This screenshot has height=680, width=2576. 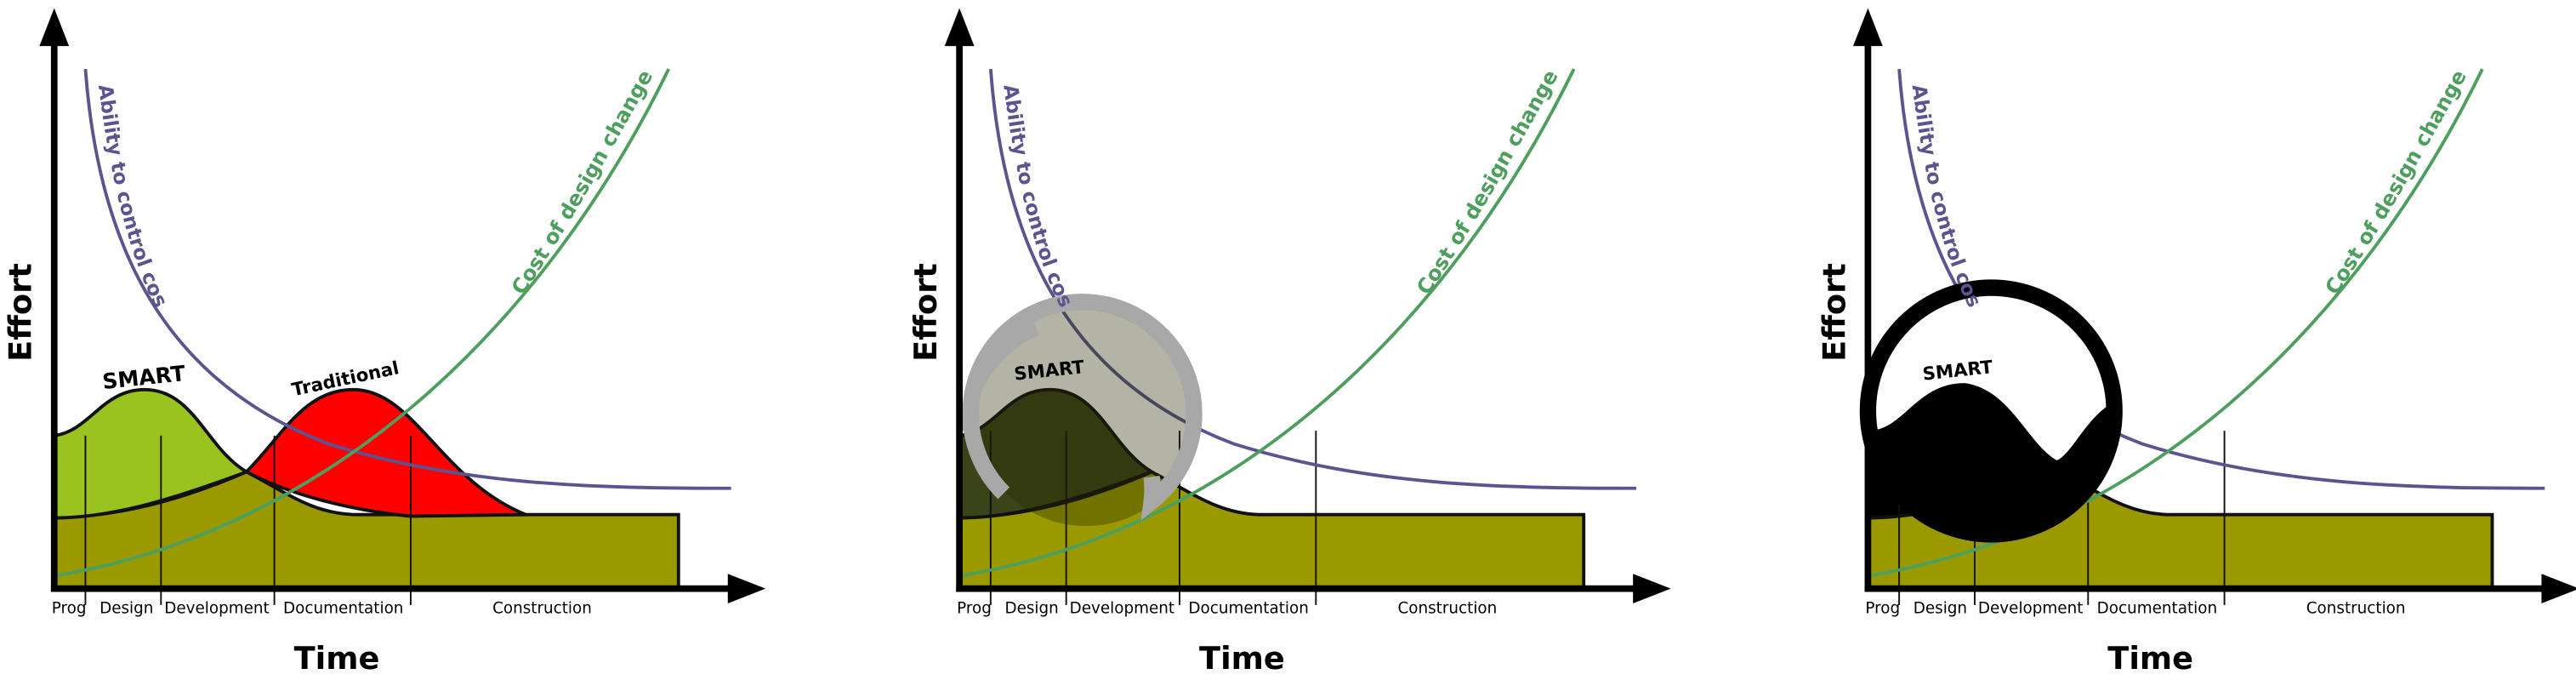 What do you see at coordinates (151, 454) in the screenshot?
I see `smart-hump` at bounding box center [151, 454].